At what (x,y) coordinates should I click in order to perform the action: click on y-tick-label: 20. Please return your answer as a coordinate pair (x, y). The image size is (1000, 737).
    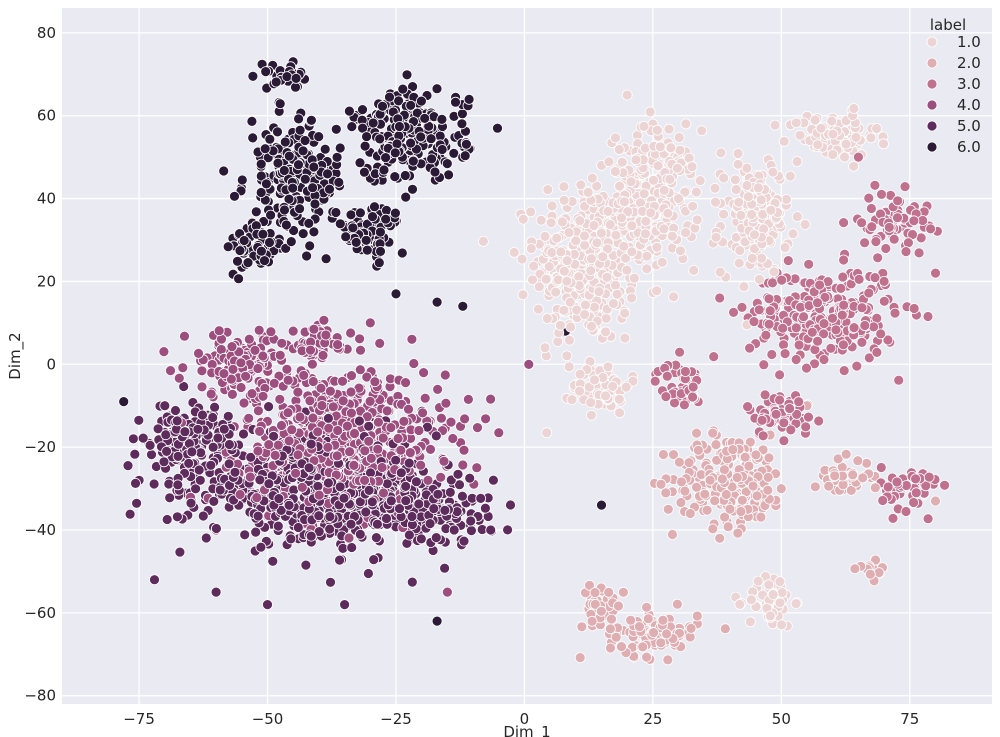
    Looking at the image, I should click on (46, 281).